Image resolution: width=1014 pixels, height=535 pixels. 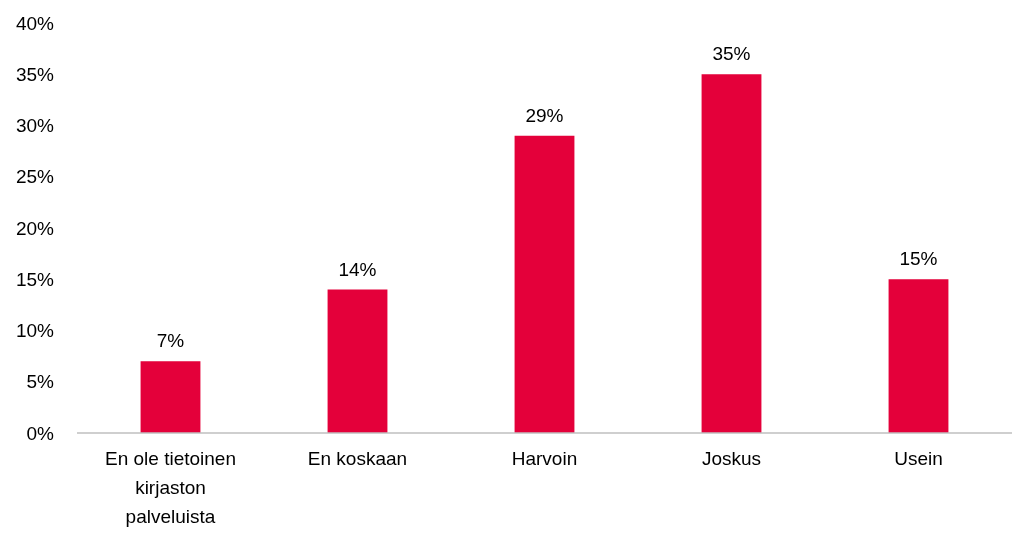 I want to click on x-tick-label: Usein, so click(x=918, y=458).